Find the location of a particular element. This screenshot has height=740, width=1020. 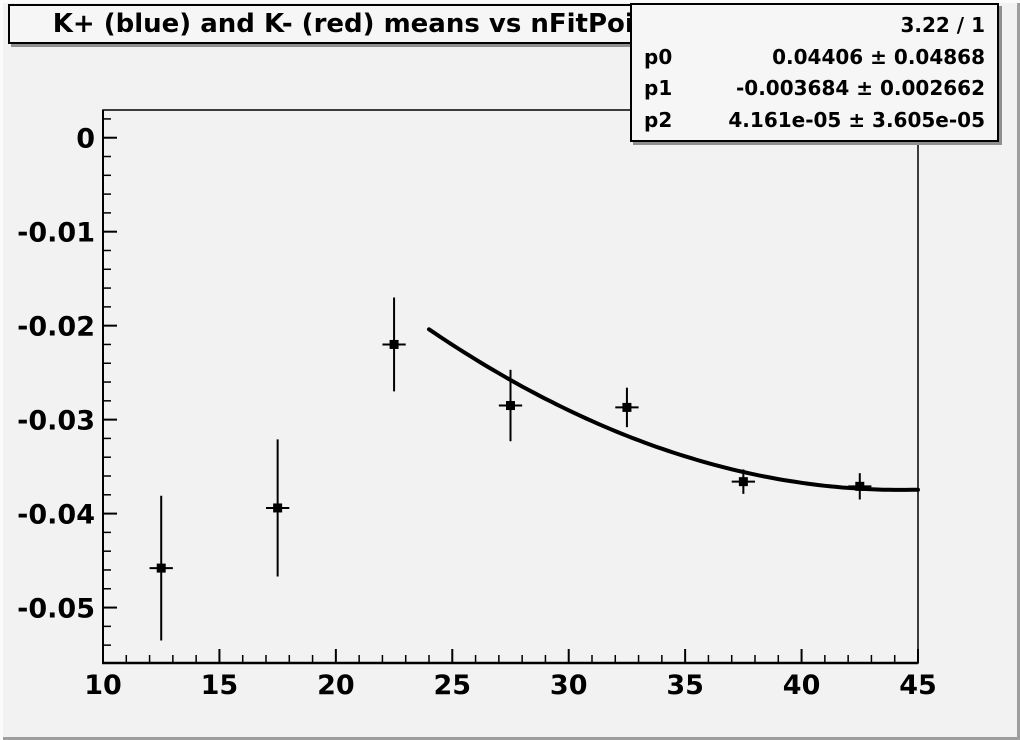

stats-row-chi2: 3.22 / 1 is located at coordinates (815, 24).